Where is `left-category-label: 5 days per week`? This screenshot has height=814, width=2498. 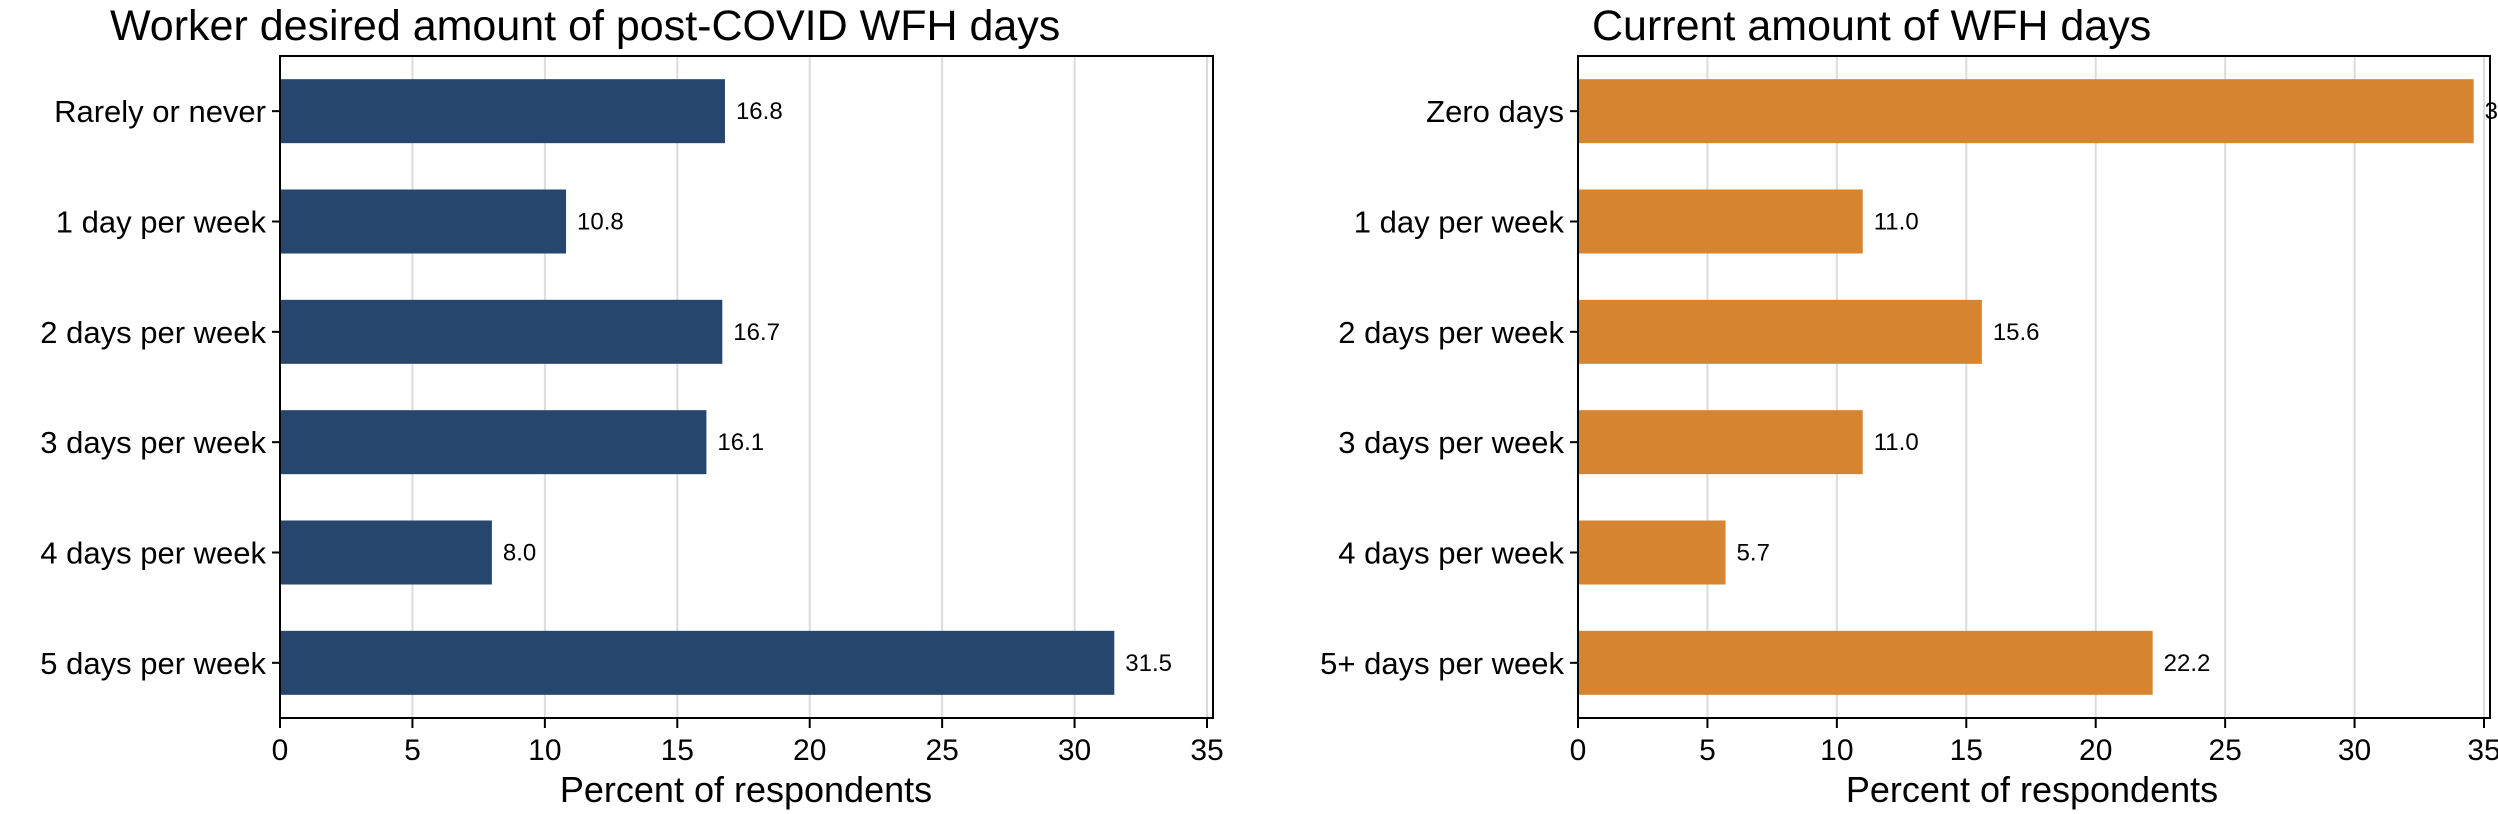 left-category-label: 5 days per week is located at coordinates (153, 663).